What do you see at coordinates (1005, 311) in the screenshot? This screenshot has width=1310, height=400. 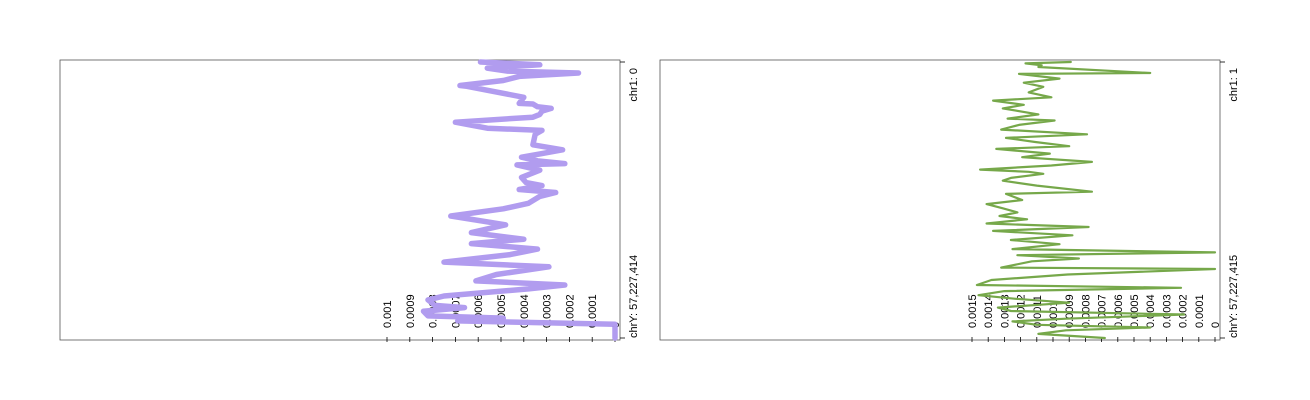 I see `value-tick-label: 0.0013` at bounding box center [1005, 311].